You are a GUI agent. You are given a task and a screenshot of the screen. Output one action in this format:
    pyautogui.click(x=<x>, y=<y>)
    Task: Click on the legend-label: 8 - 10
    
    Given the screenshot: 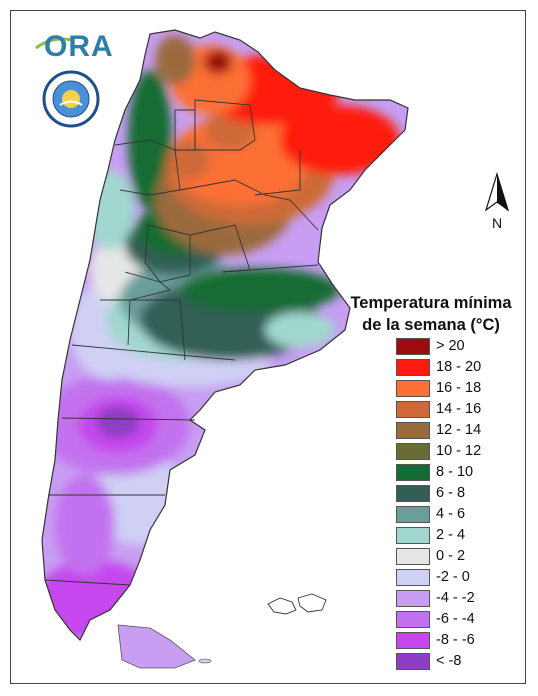 What is the action you would take?
    pyautogui.click(x=455, y=472)
    